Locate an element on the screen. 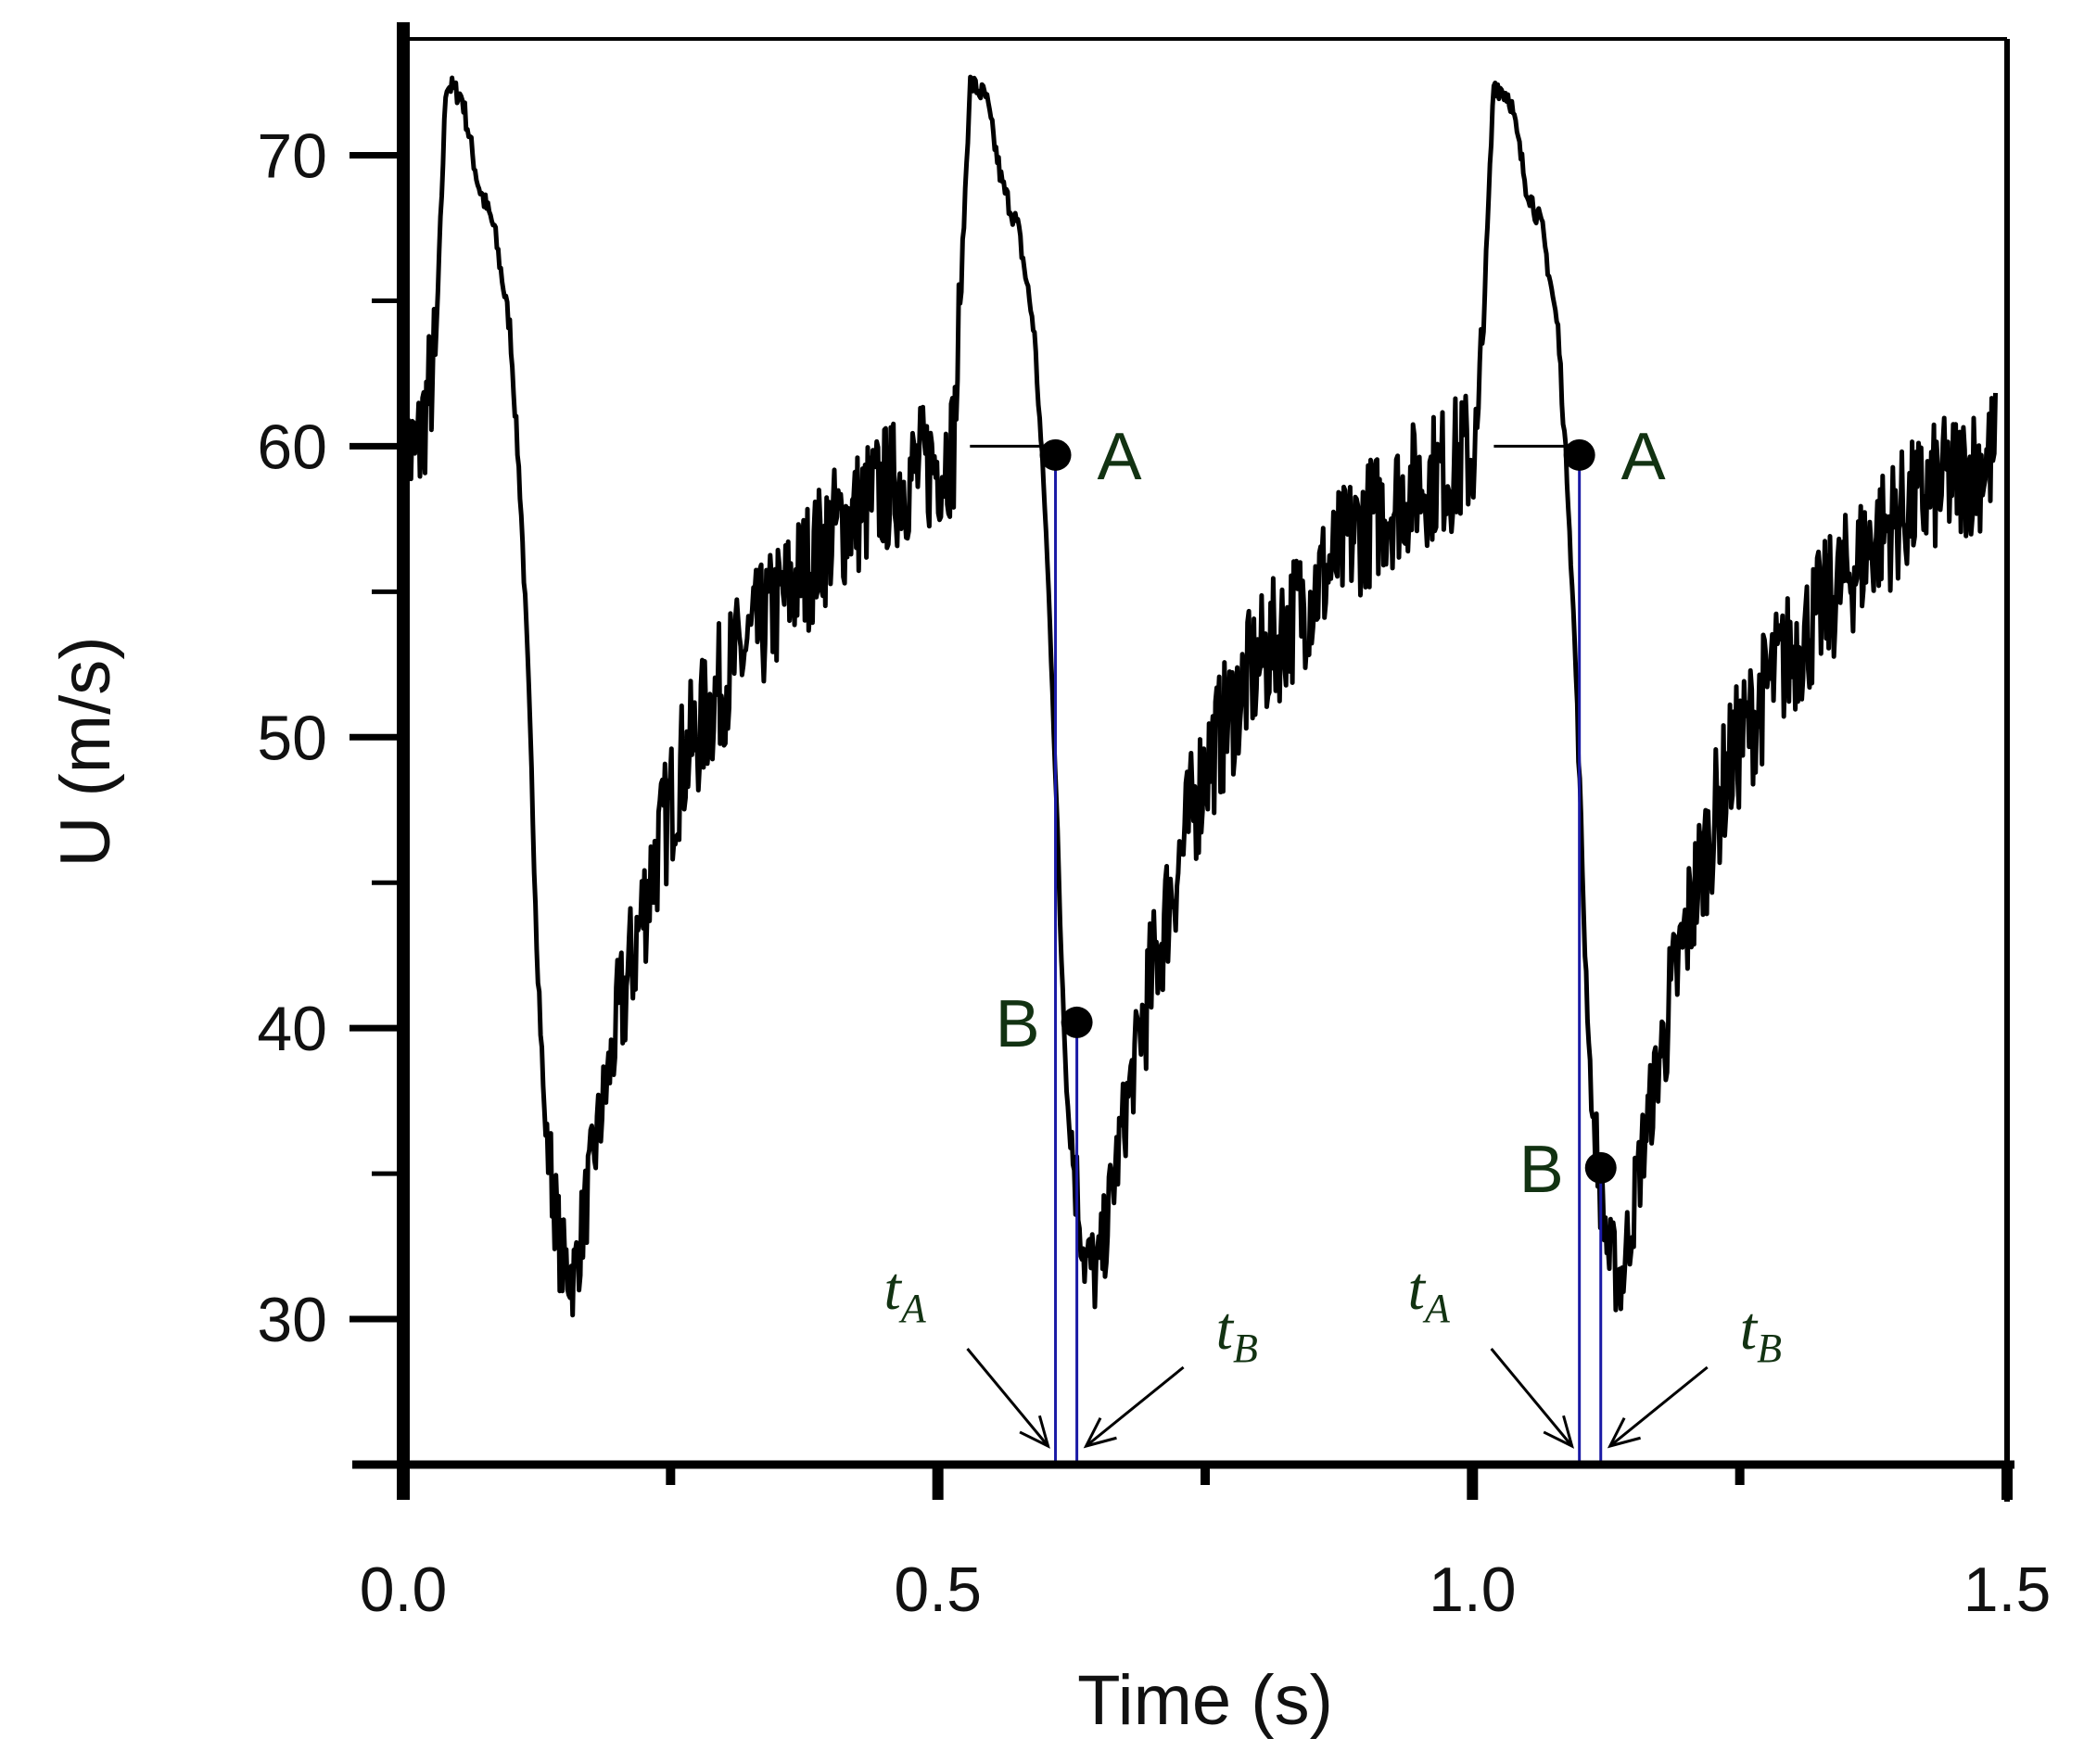 The image size is (2084, 1764). x-tick-label-1.5: 1.5 is located at coordinates (2007, 1590).